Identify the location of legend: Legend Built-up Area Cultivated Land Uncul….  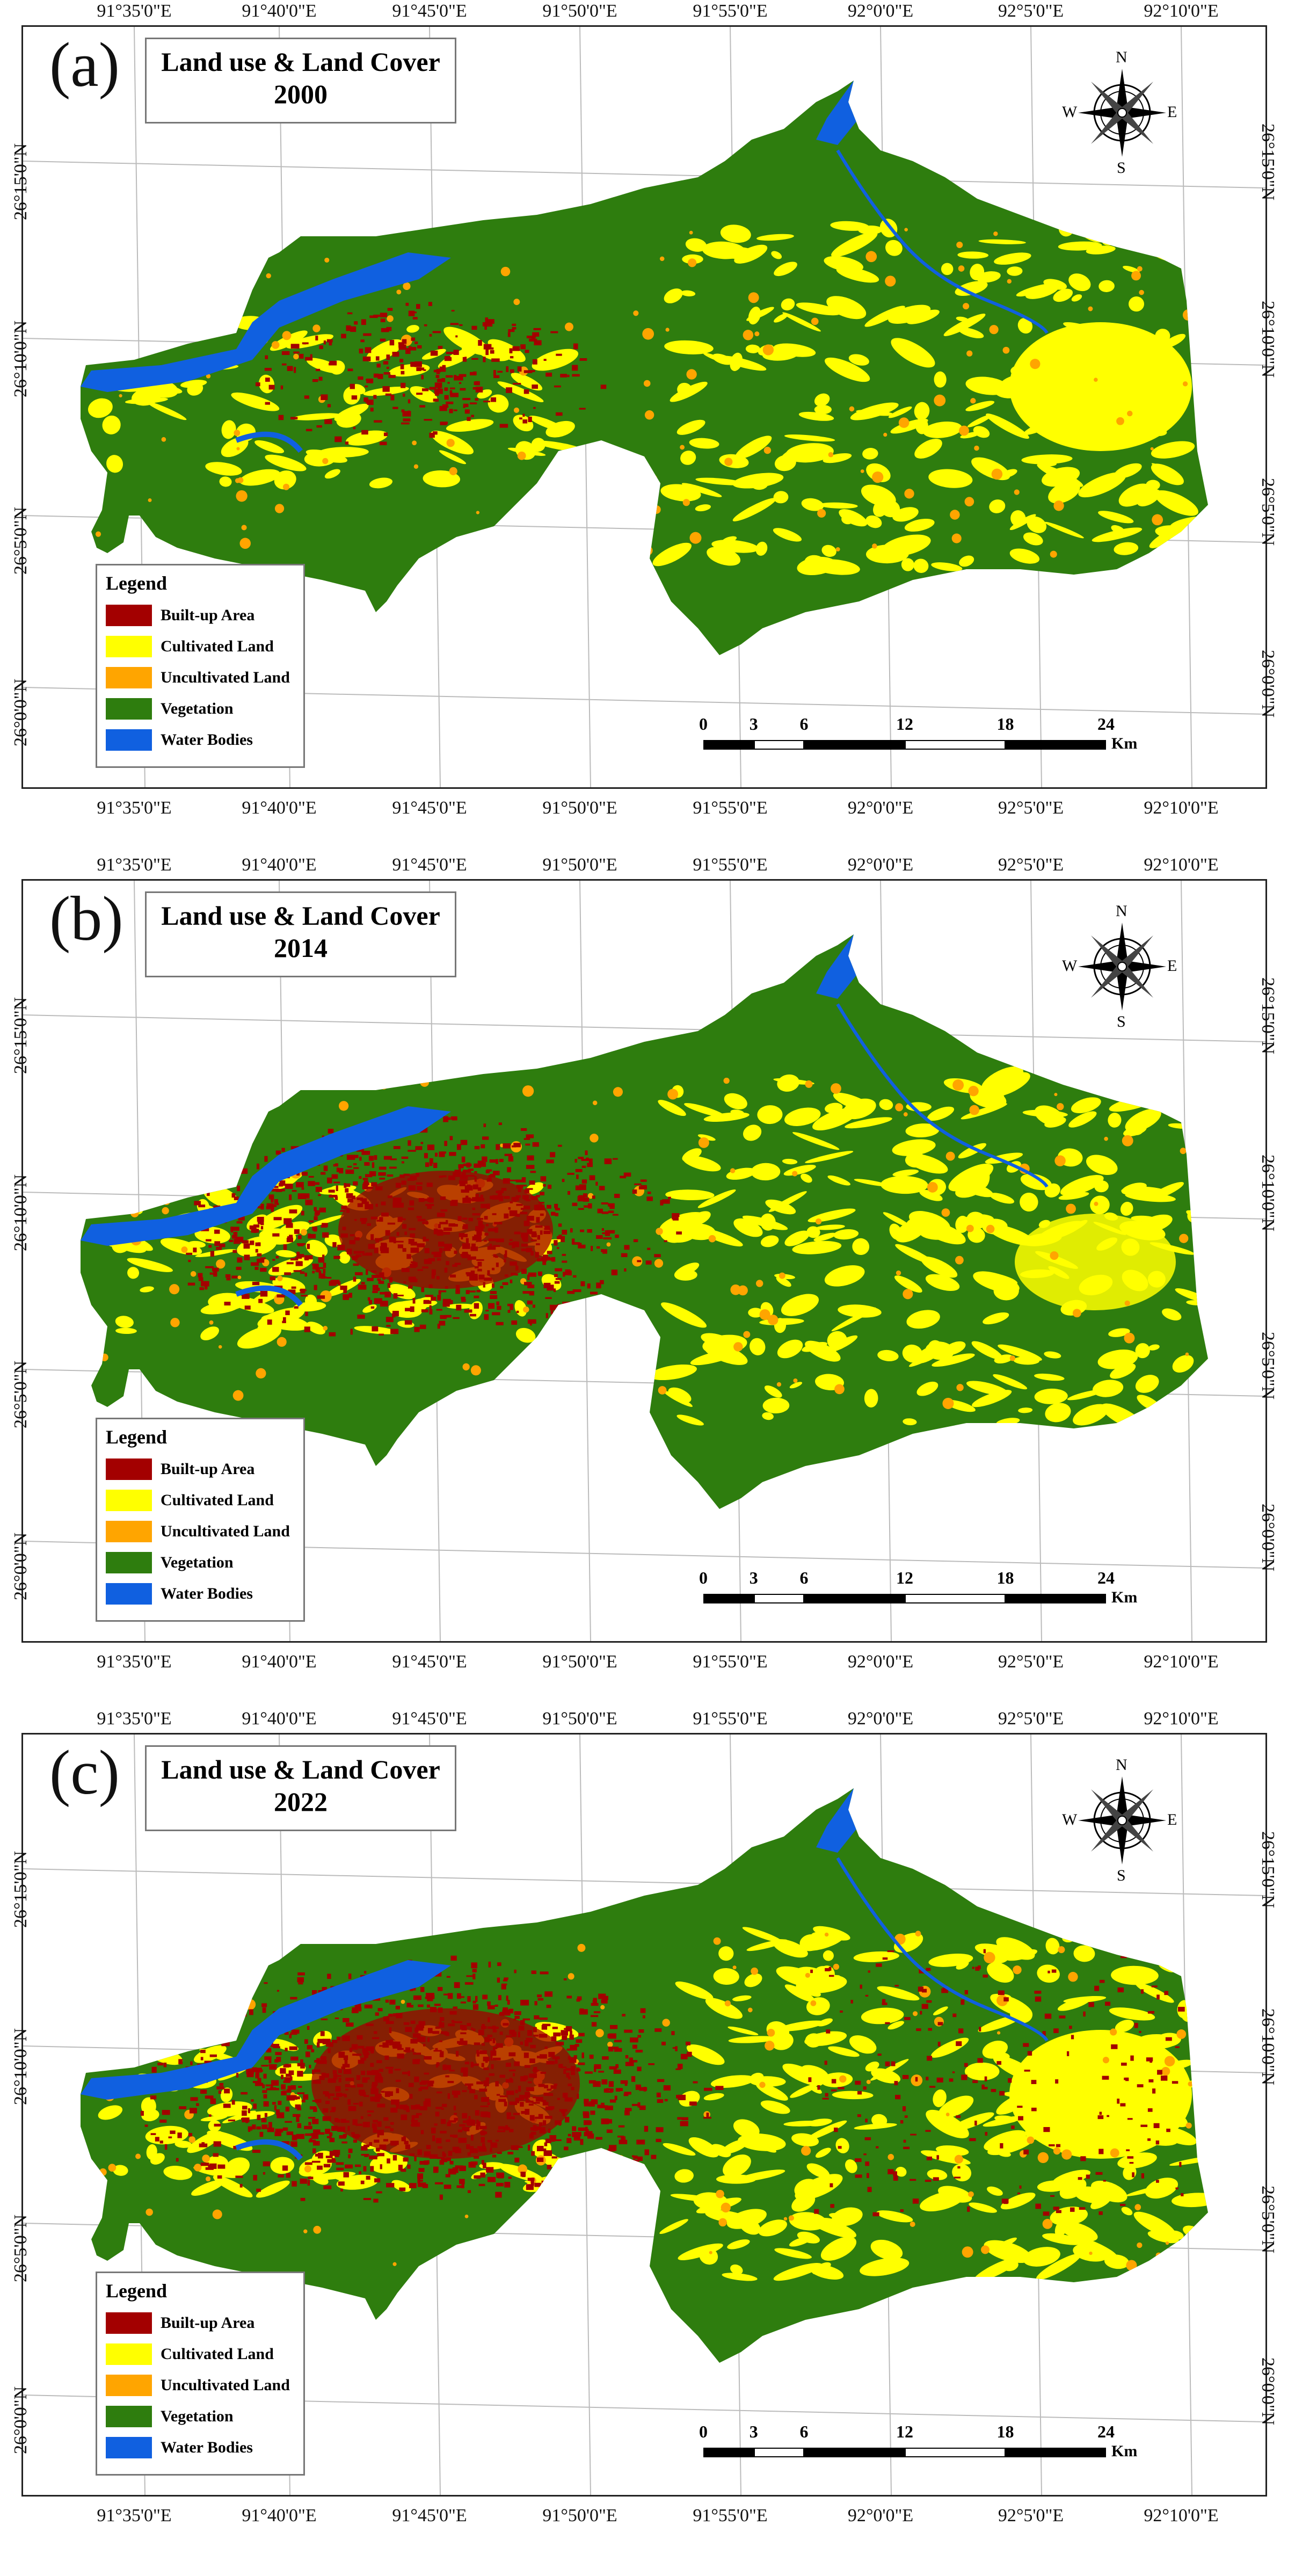
(200, 666).